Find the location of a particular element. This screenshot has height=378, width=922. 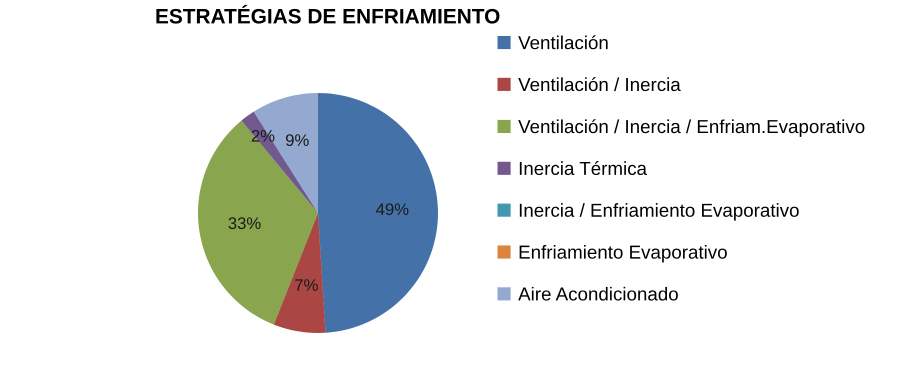

data-label: 7% is located at coordinates (306, 285).